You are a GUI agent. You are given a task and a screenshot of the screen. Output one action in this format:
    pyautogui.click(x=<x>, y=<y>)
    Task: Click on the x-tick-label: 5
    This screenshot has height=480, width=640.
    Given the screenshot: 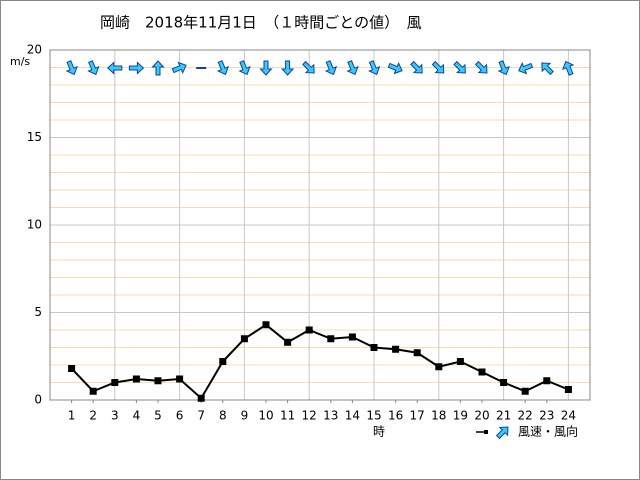 What is the action you would take?
    pyautogui.click(x=158, y=416)
    